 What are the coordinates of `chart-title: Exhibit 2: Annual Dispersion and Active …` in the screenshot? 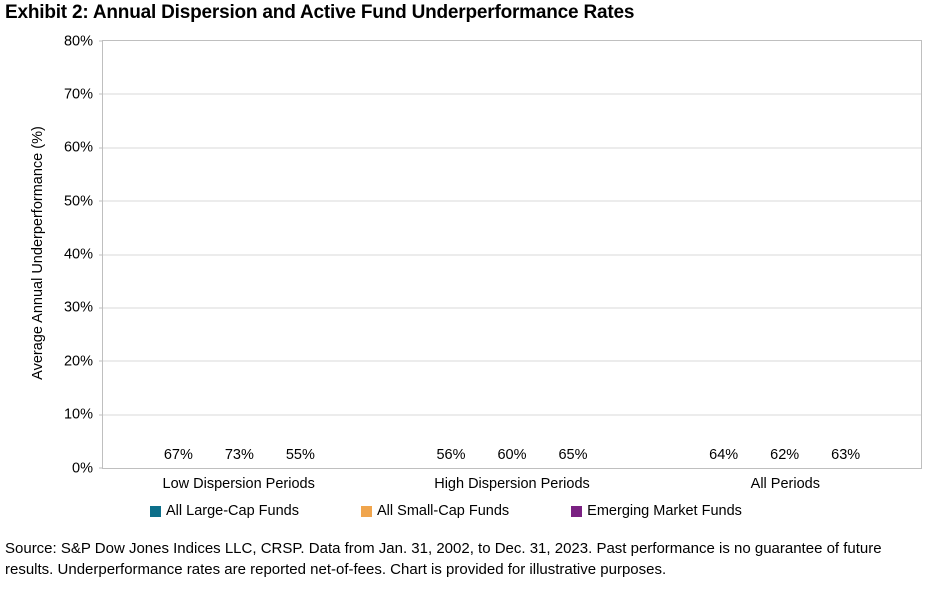 It's located at (320, 12).